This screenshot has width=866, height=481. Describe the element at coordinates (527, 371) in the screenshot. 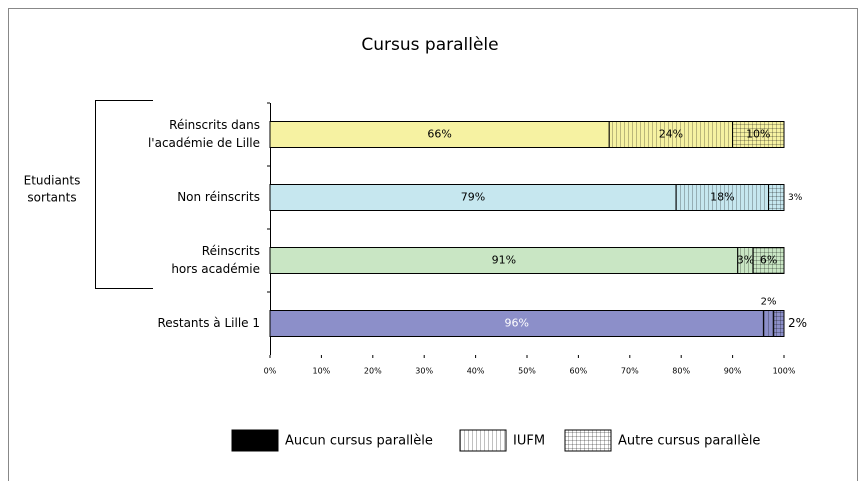

I see `x-tick-label: 50%` at that location.